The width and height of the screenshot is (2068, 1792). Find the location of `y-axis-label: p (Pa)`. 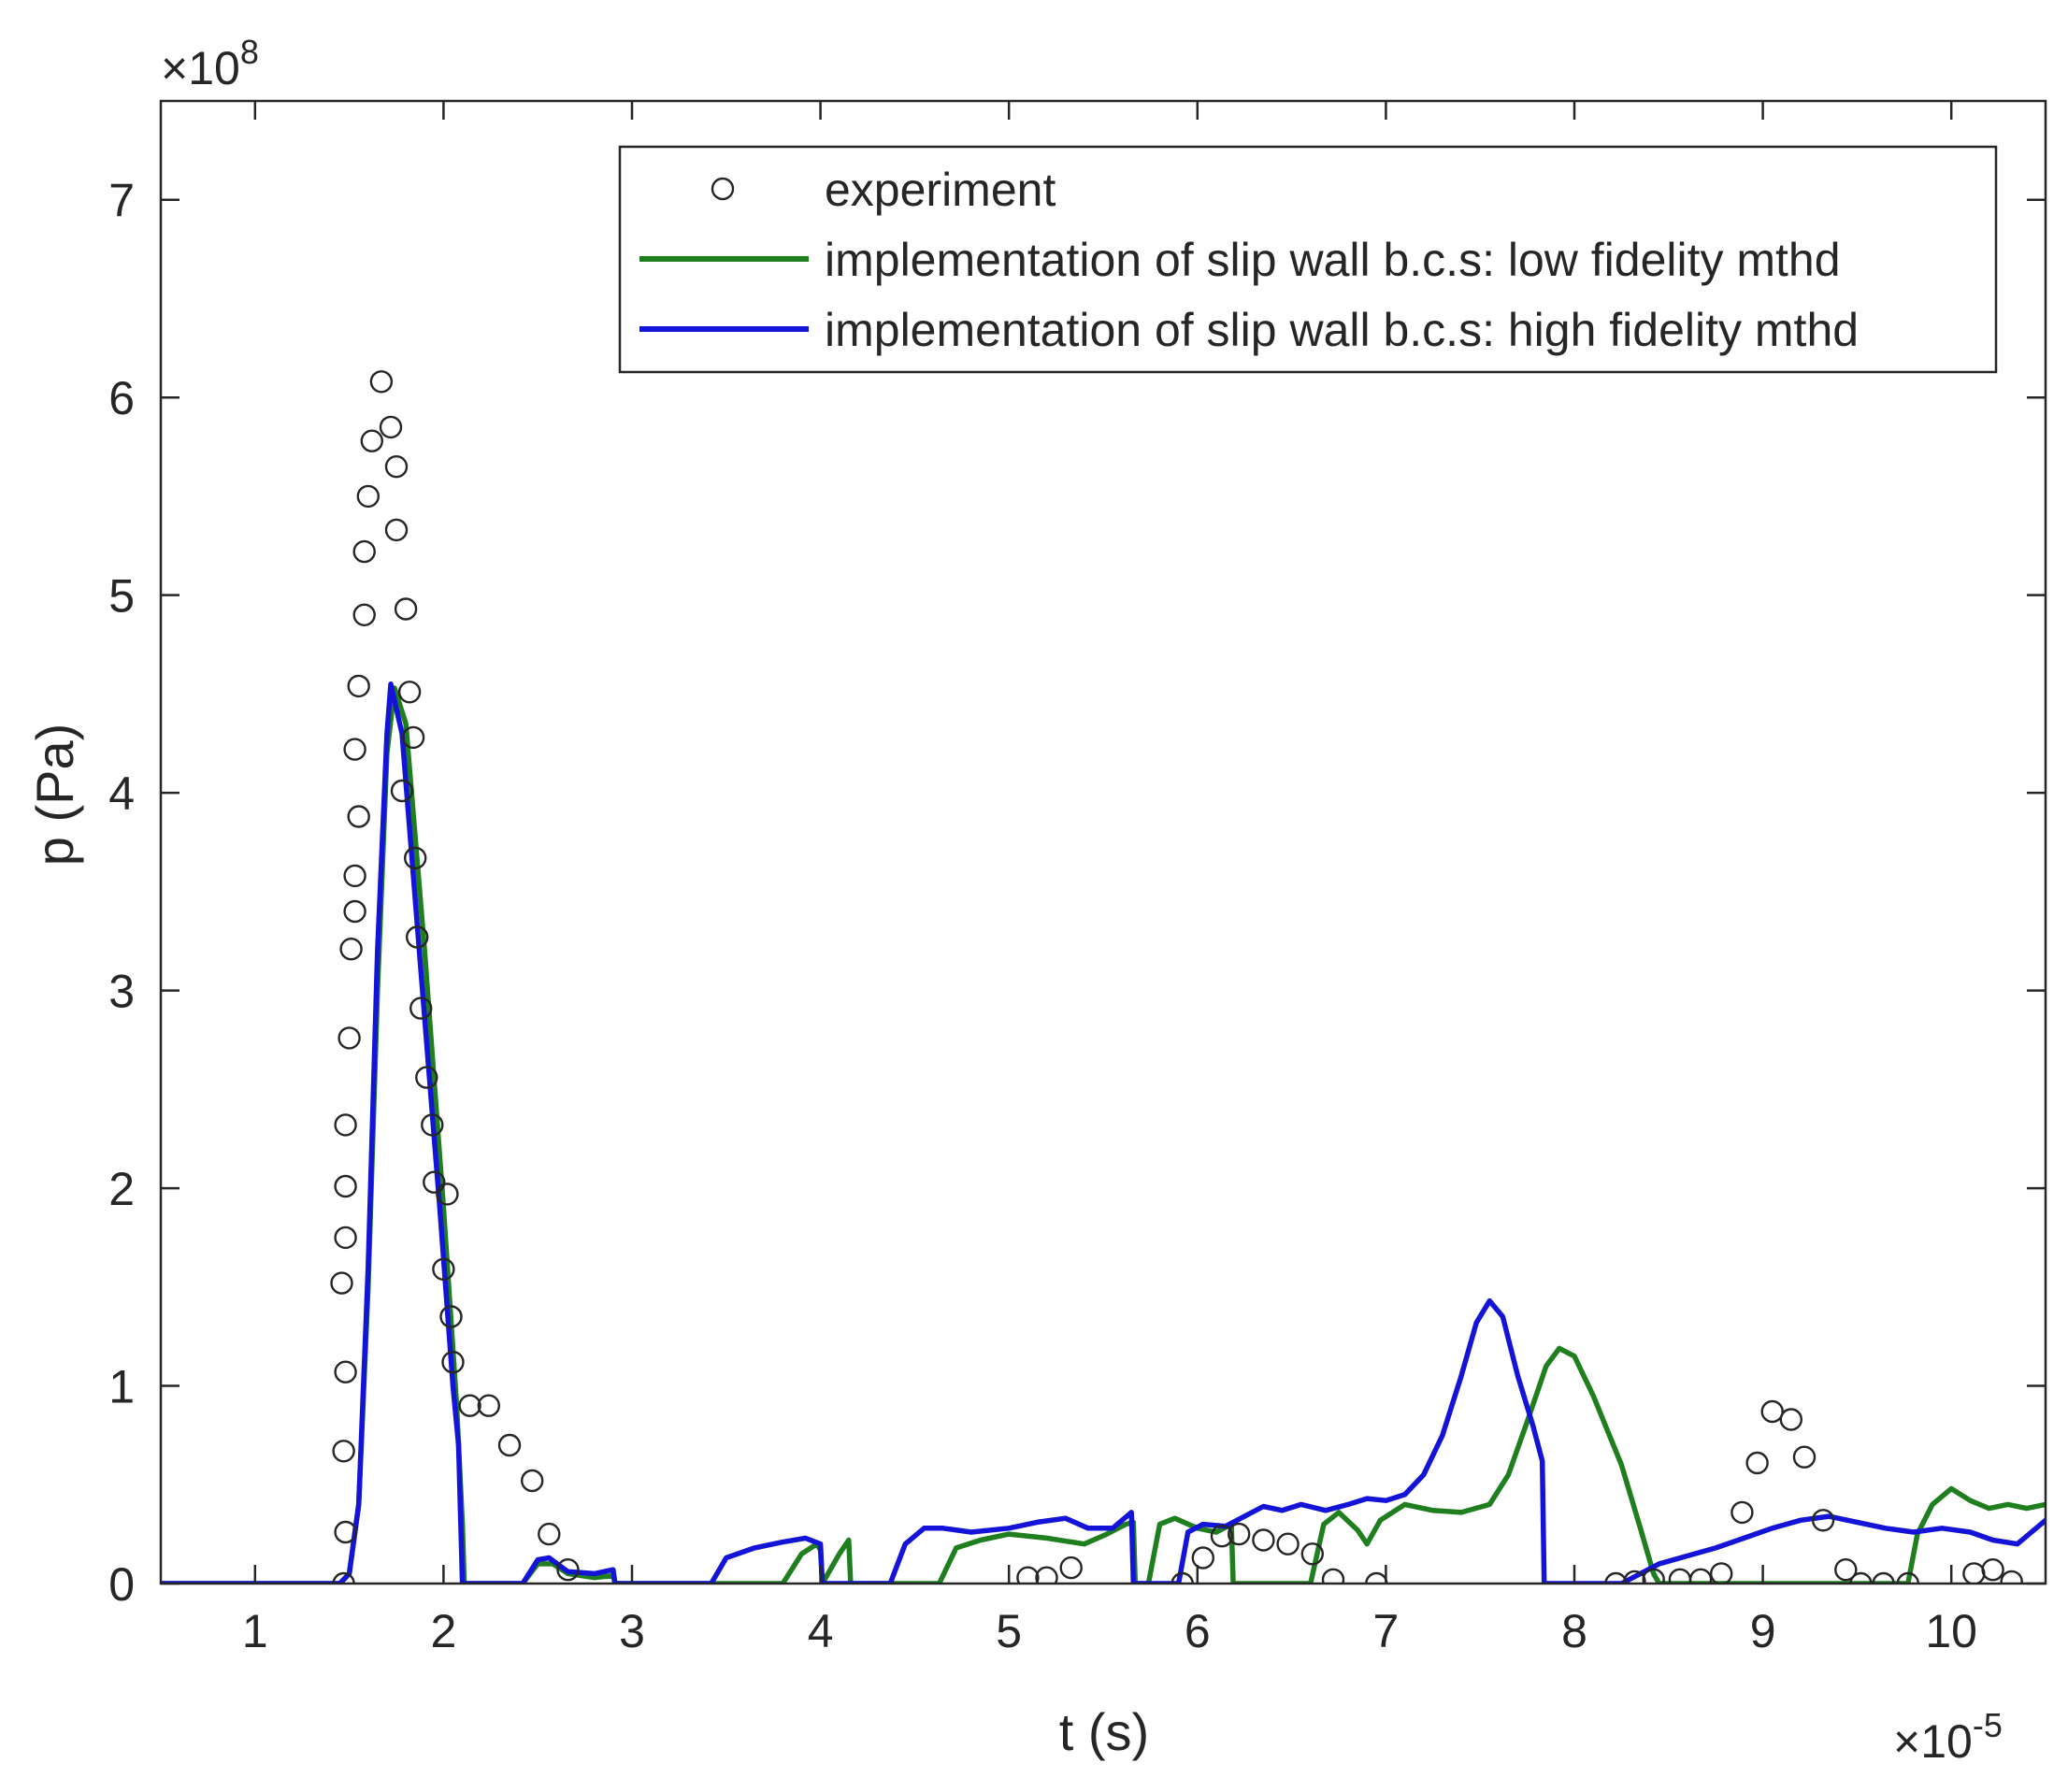

y-axis-label: p (Pa) is located at coordinates (54, 795).